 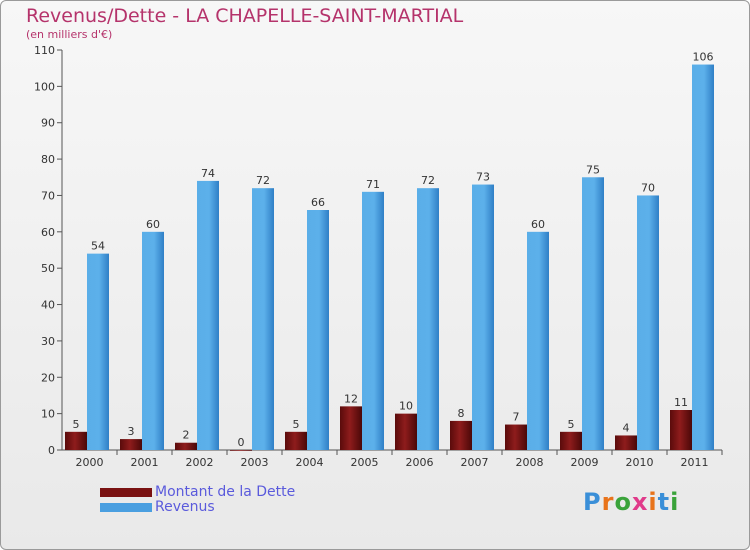 What do you see at coordinates (351, 398) in the screenshot?
I see `data-label: 12` at bounding box center [351, 398].